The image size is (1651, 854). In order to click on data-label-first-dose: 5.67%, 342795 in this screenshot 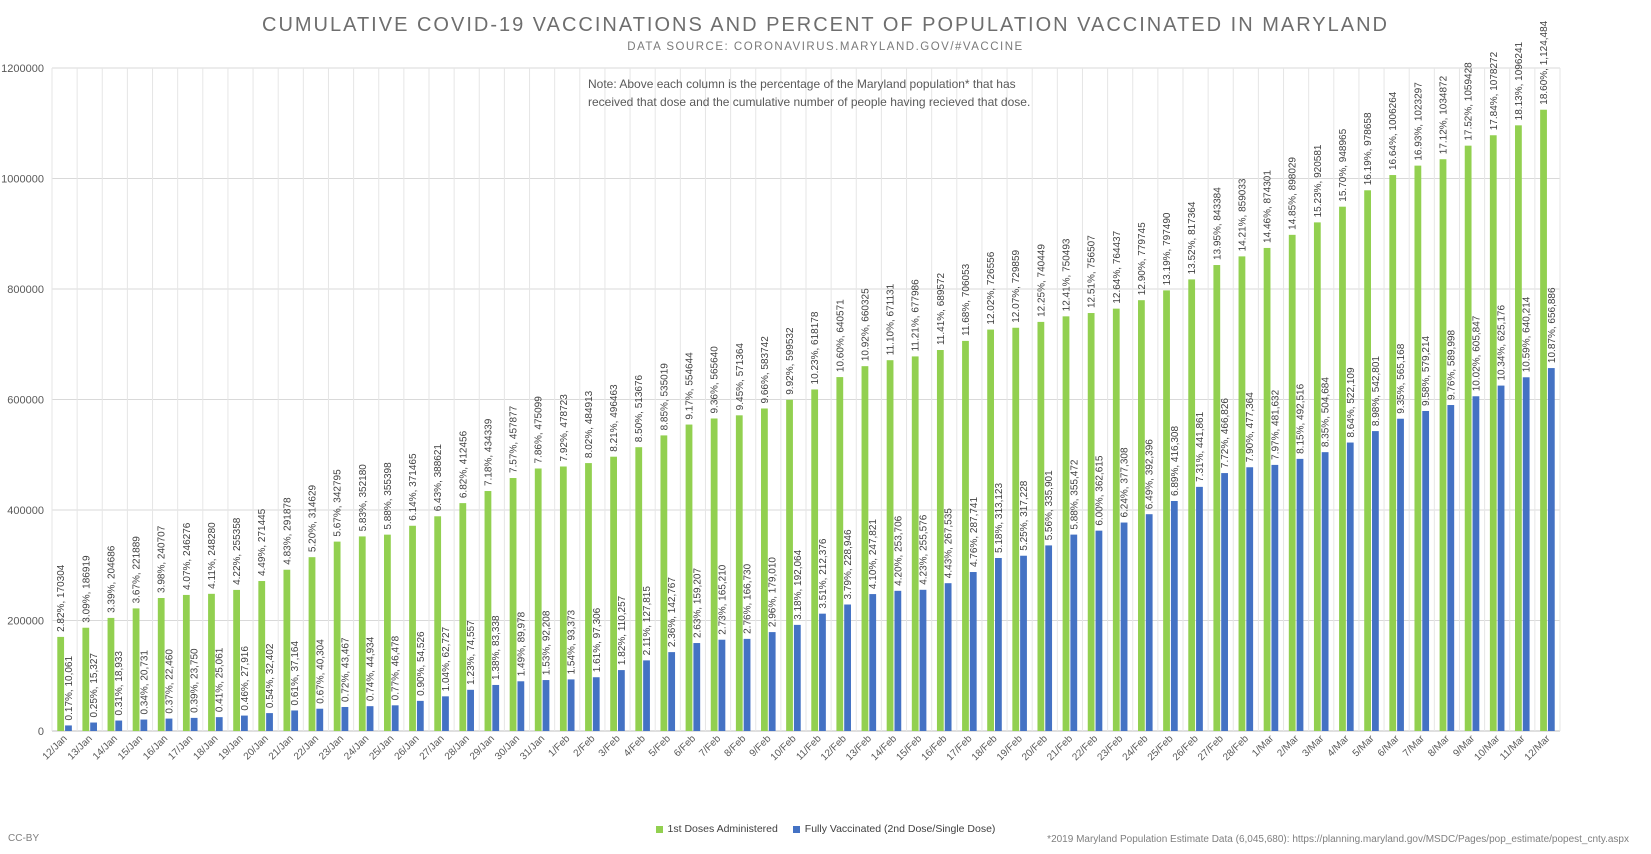, I will do `click(338, 503)`.